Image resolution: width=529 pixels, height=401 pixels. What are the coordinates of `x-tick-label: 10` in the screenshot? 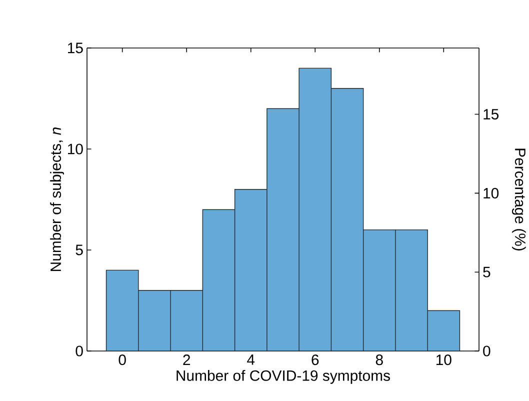 It's located at (444, 360).